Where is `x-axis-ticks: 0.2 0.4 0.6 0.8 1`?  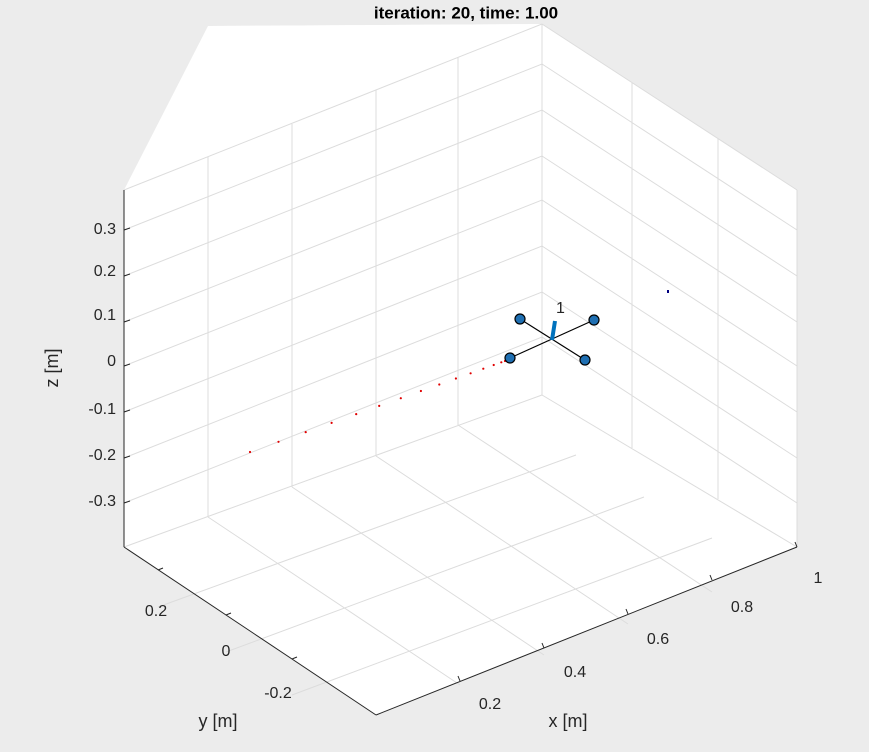 x-axis-ticks: 0.2 0.4 0.6 0.8 1 is located at coordinates (640, 627).